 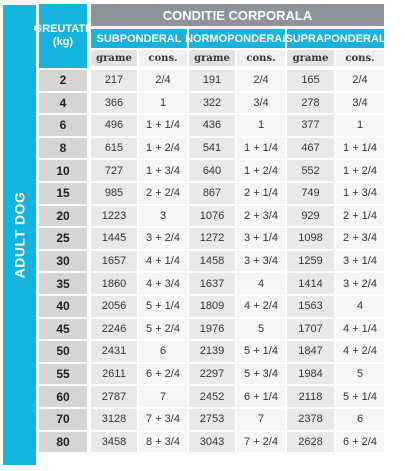 What do you see at coordinates (114, 374) in the screenshot?
I see `grams-cell: 2611` at bounding box center [114, 374].